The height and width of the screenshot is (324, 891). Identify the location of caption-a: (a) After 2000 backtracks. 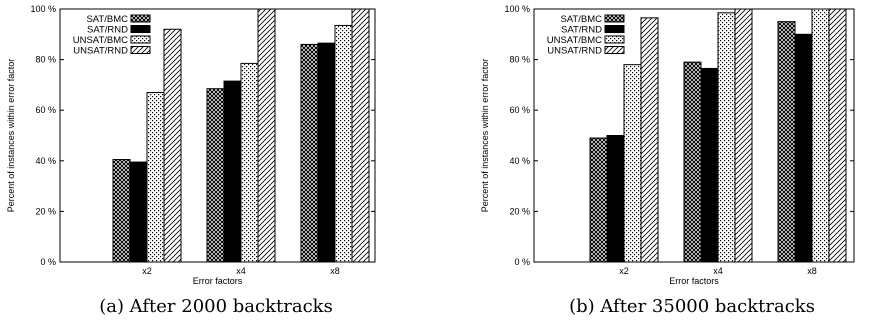
(216, 306).